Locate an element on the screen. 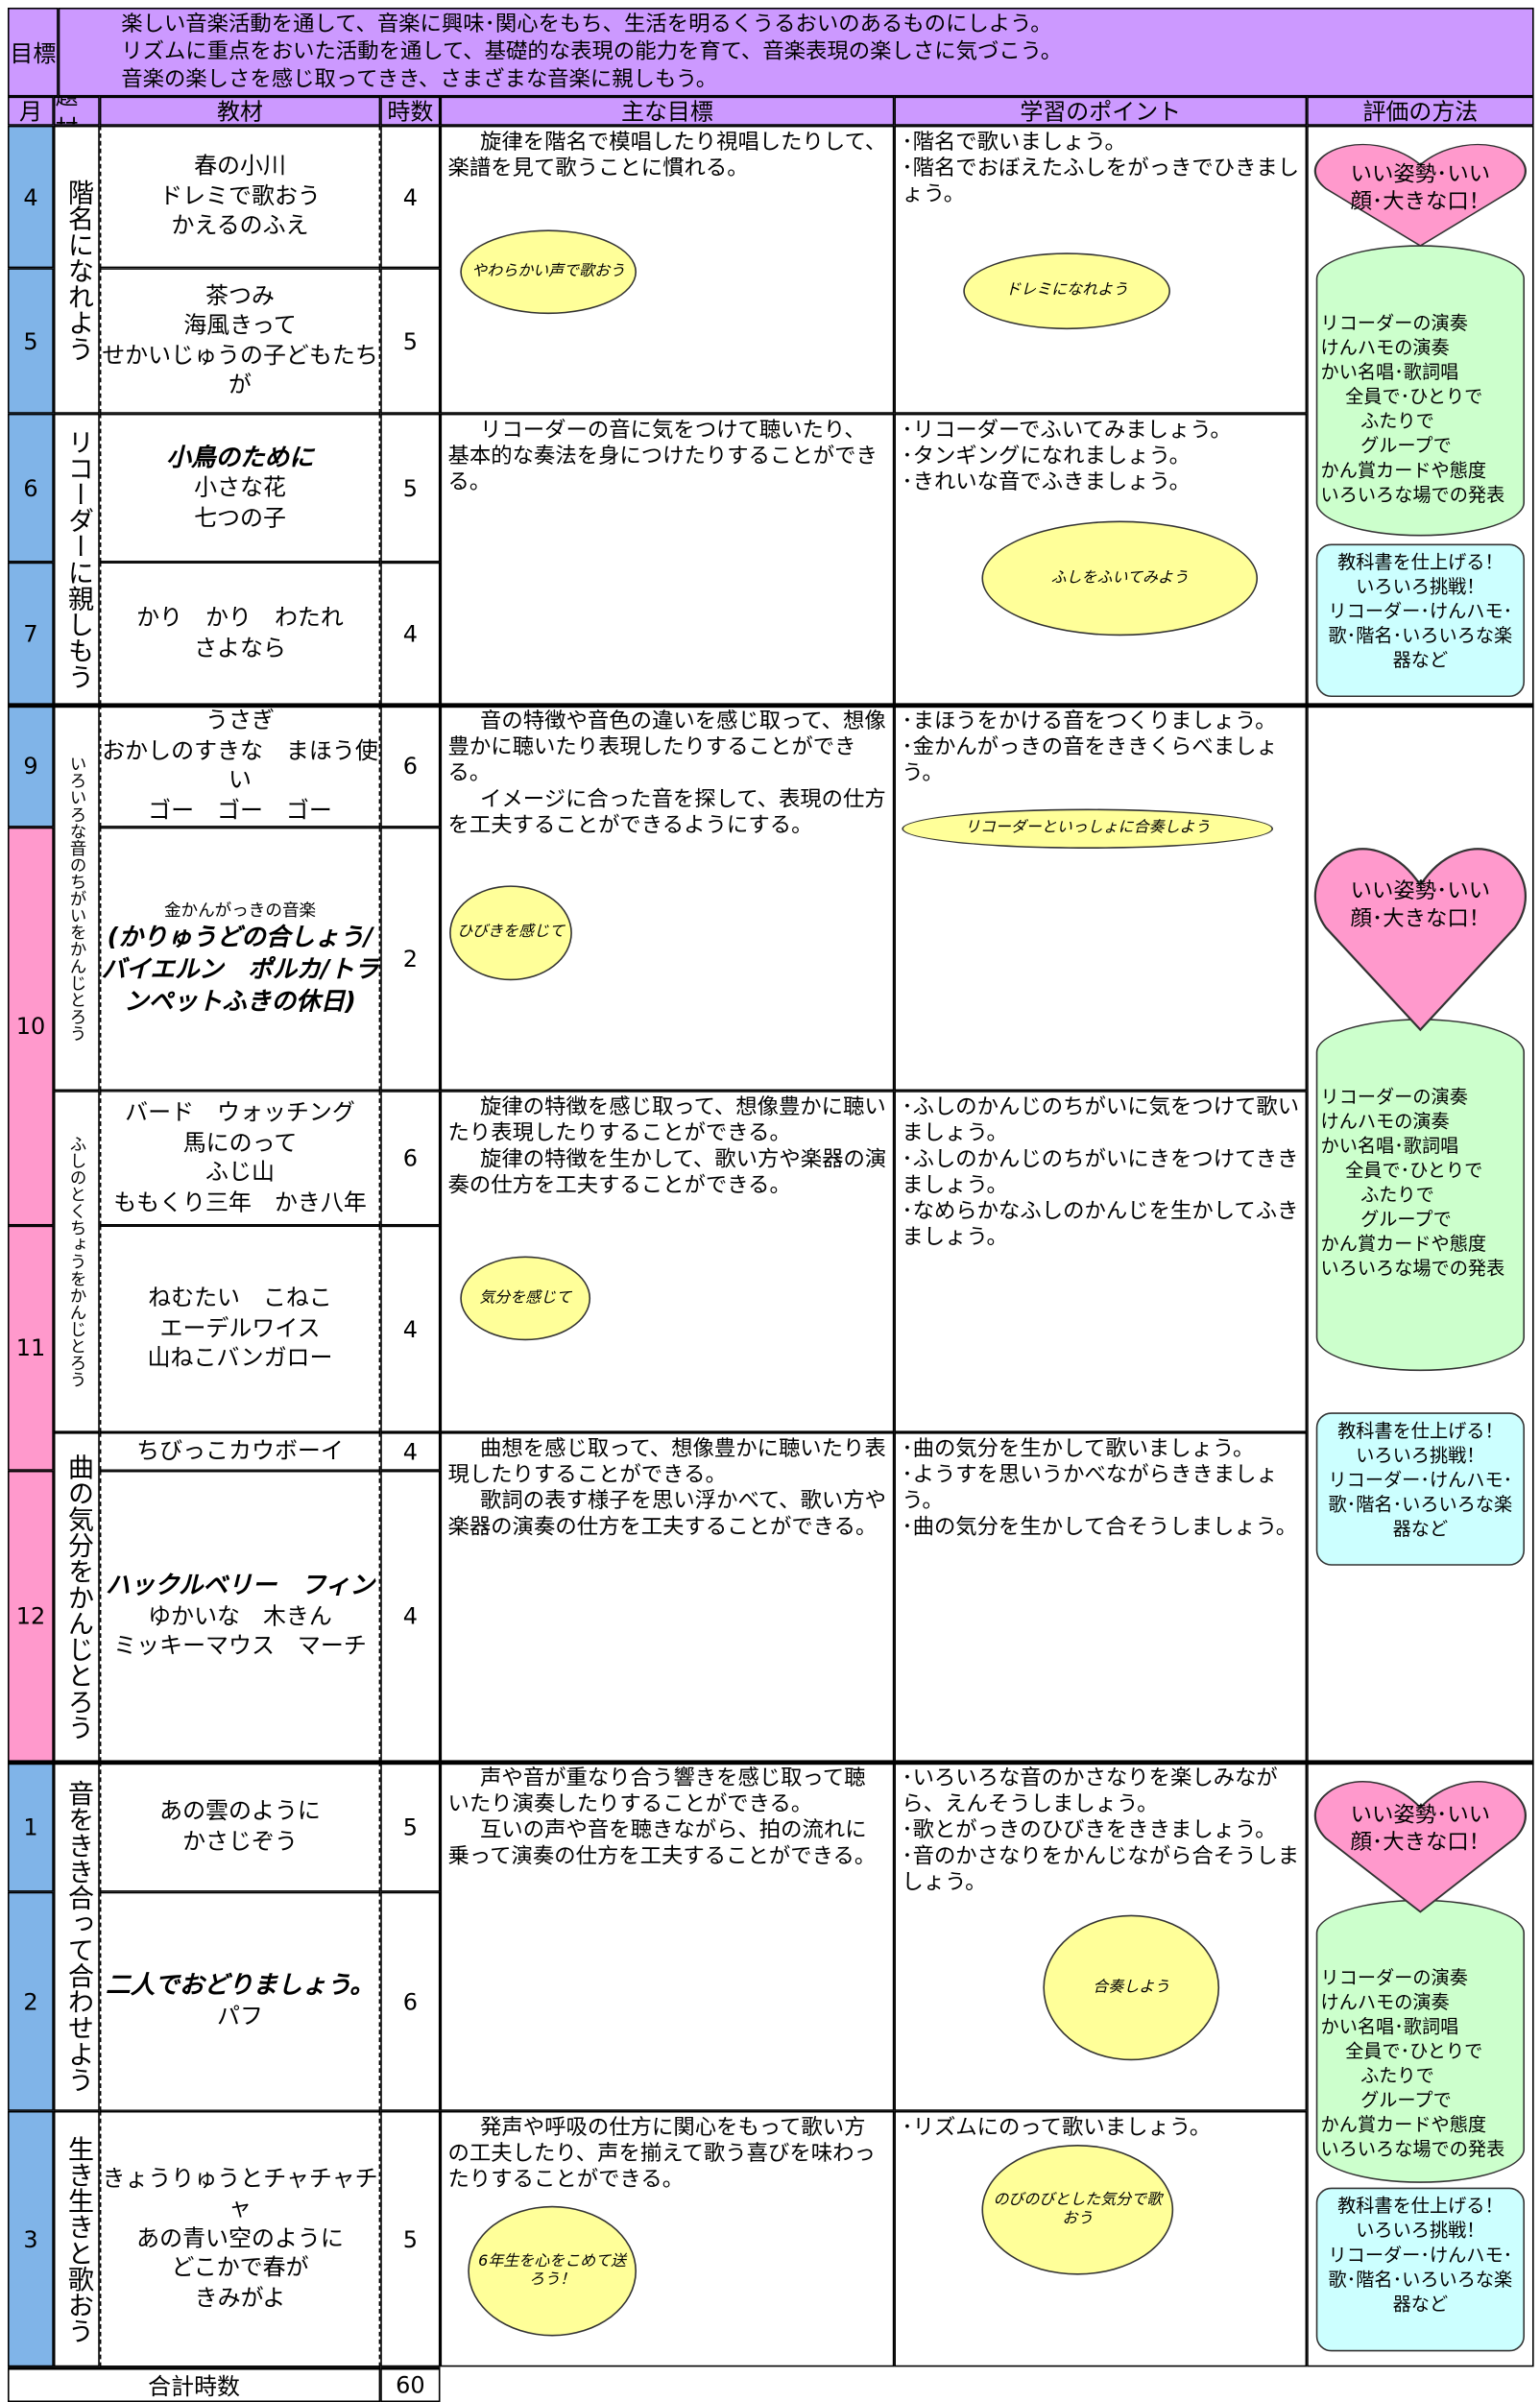  month-label: 10 is located at coordinates (31, 1026).